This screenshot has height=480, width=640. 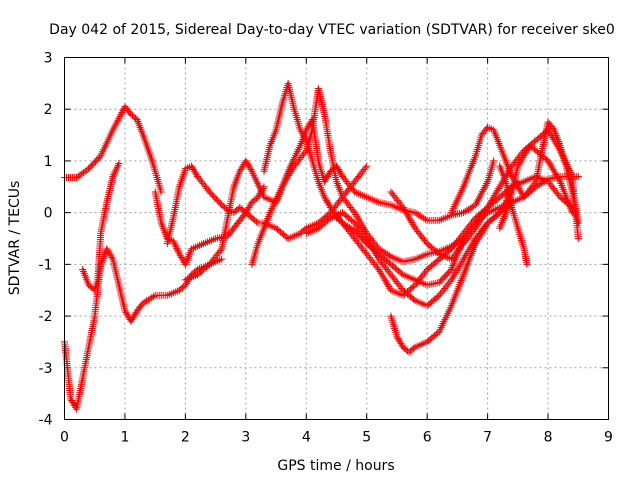 What do you see at coordinates (335, 466) in the screenshot?
I see `x-axis-label: GPS time / hours` at bounding box center [335, 466].